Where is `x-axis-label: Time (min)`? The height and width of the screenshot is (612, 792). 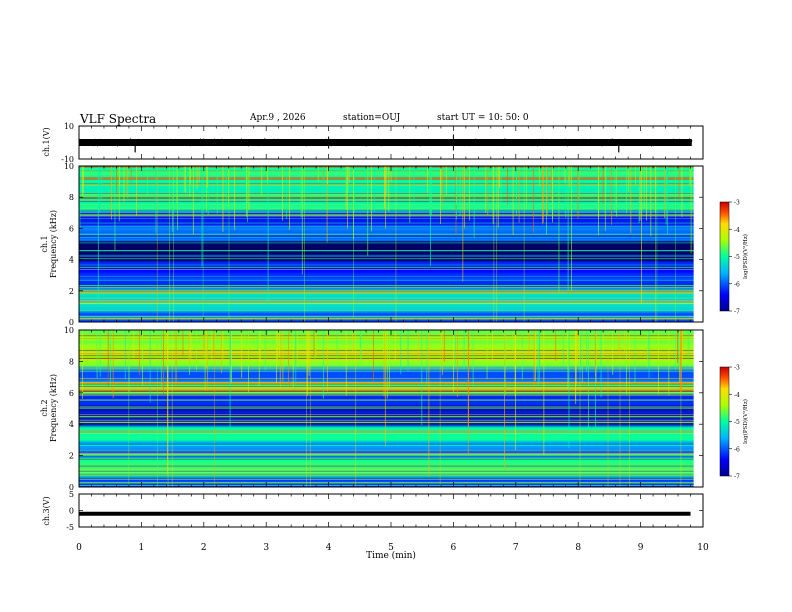 x-axis-label: Time (min) is located at coordinates (391, 555).